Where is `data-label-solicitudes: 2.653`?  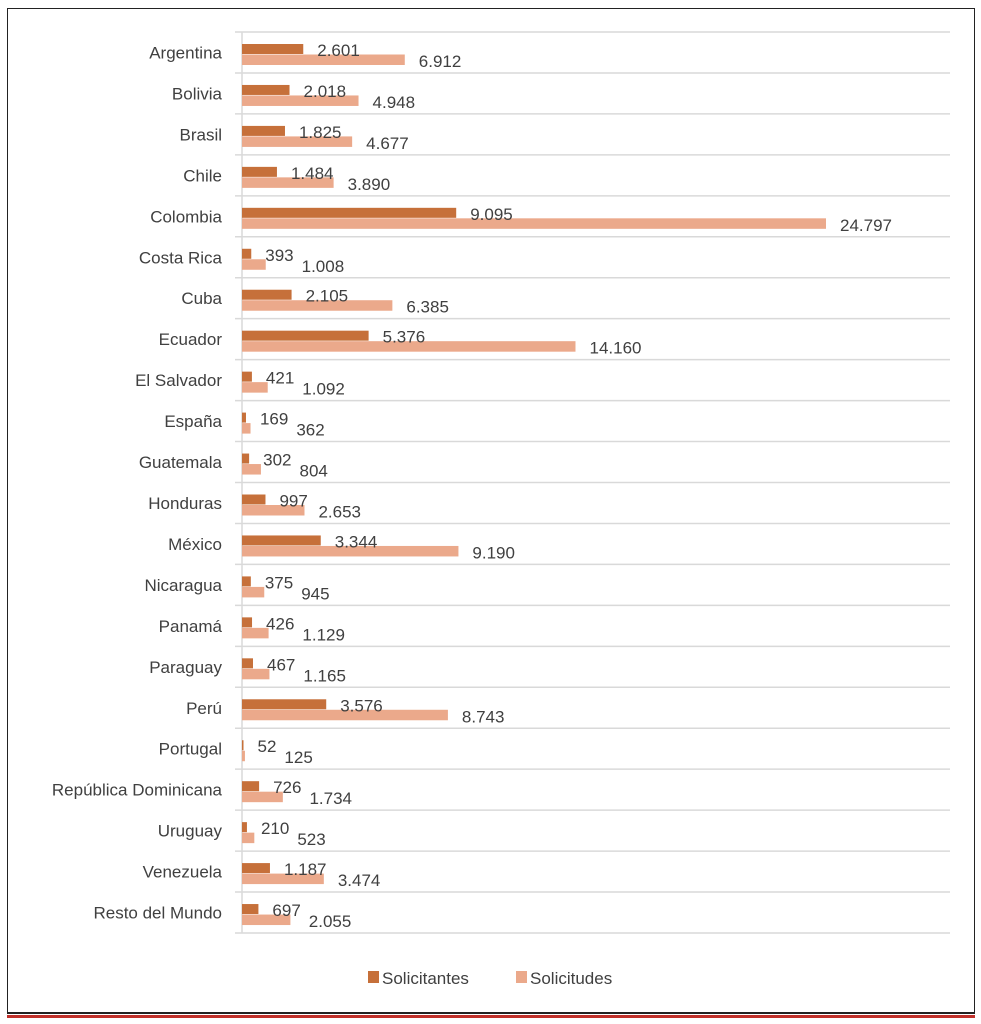 data-label-solicitudes: 2.653 is located at coordinates (339, 512).